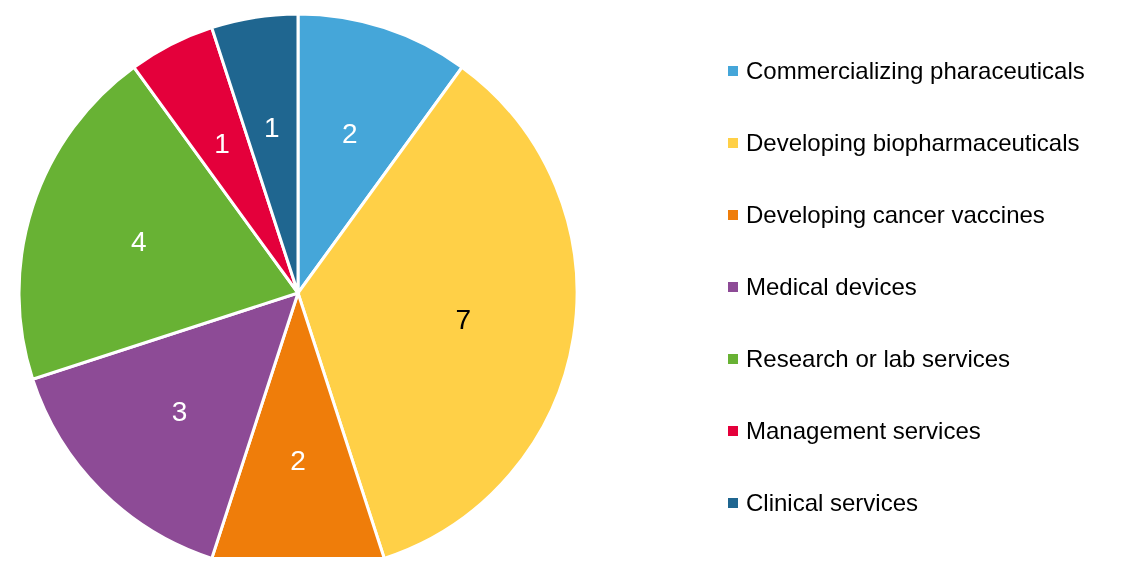 The height and width of the screenshot is (565, 1122). What do you see at coordinates (179, 411) in the screenshot?
I see `data-label: 3` at bounding box center [179, 411].